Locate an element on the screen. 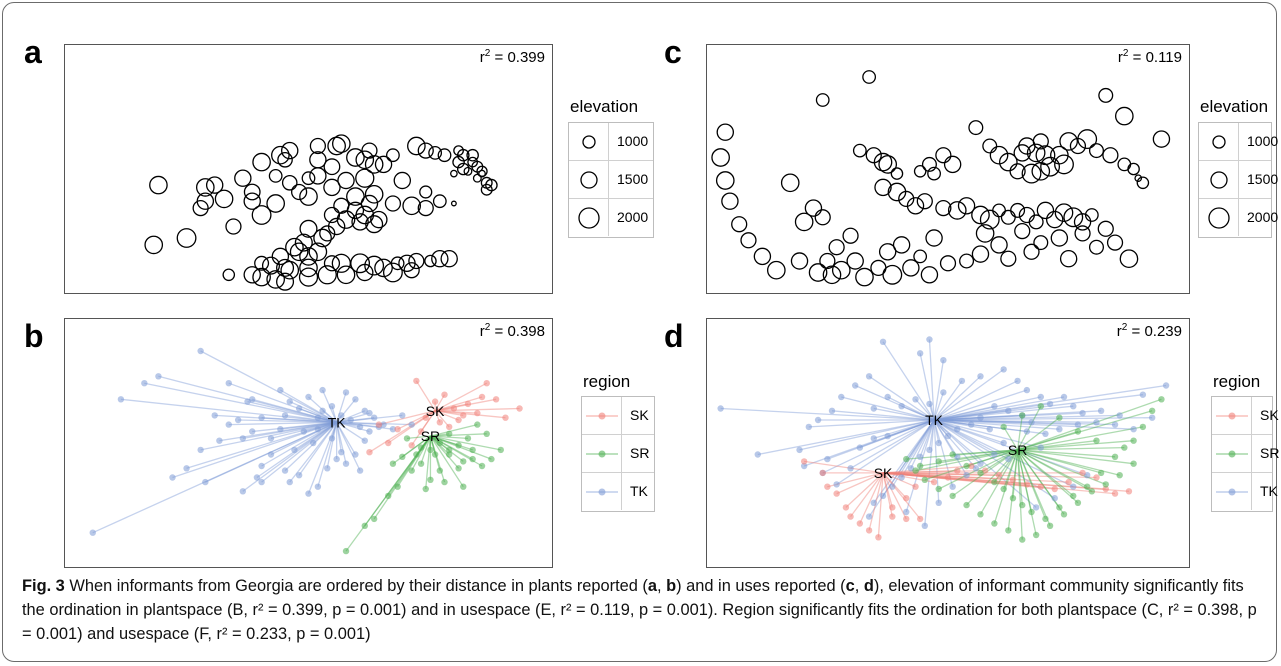 The height and width of the screenshot is (666, 1281). plot-frame is located at coordinates (308, 169).